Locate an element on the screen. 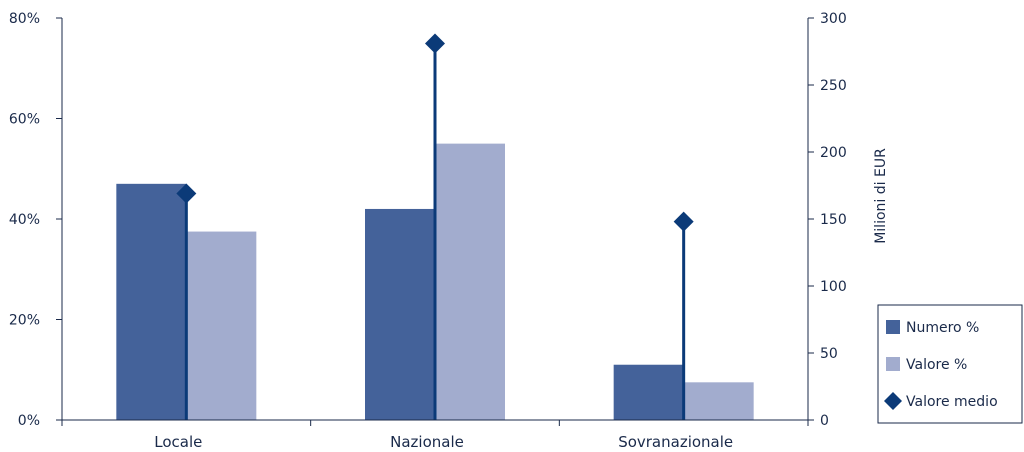  legend-swatch-numero is located at coordinates (893, 327).